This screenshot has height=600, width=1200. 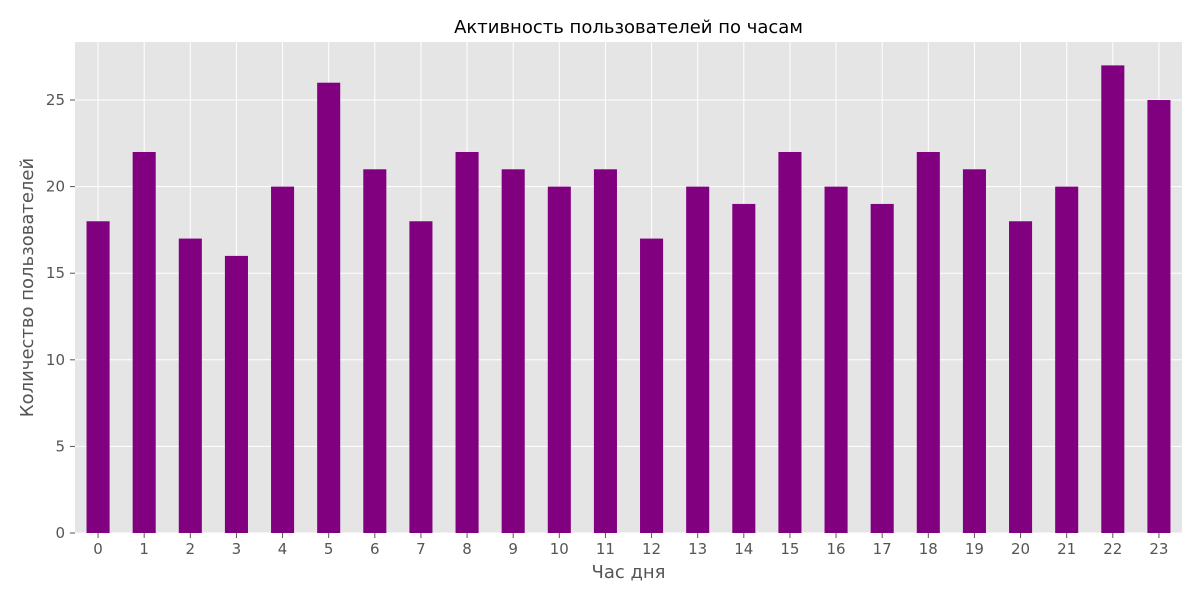 What do you see at coordinates (651, 549) in the screenshot?
I see `x-tick-label: 12` at bounding box center [651, 549].